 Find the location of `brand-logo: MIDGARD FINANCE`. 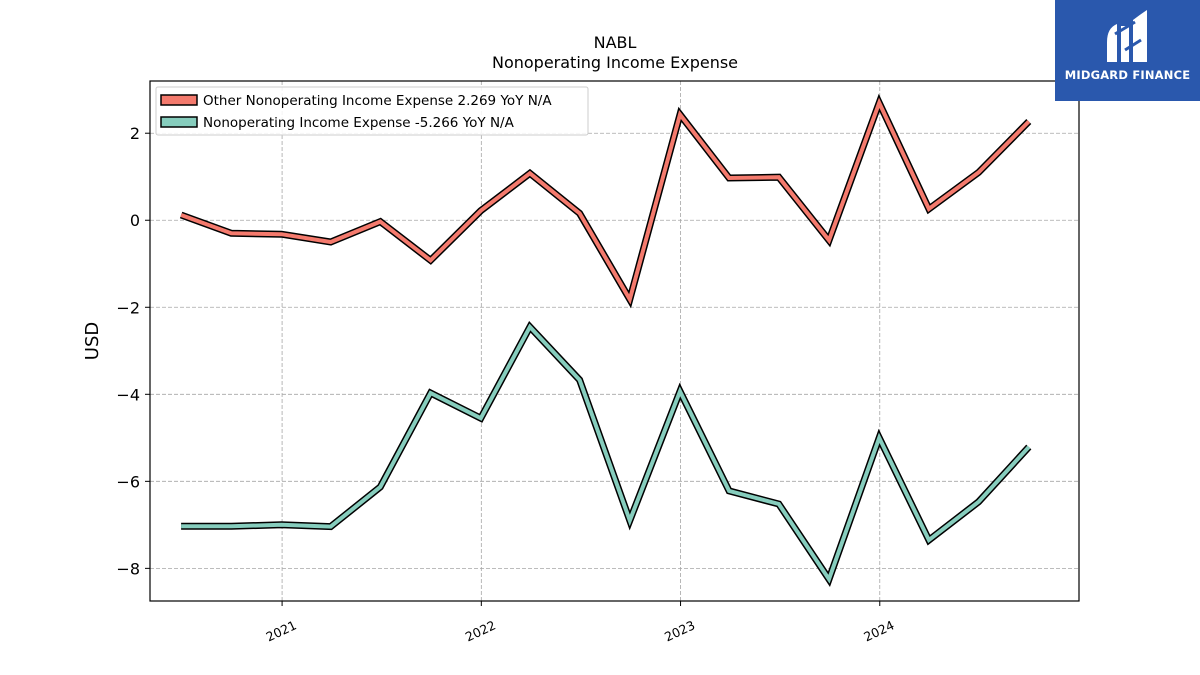

brand-logo: MIDGARD FINANCE is located at coordinates (1127, 50).